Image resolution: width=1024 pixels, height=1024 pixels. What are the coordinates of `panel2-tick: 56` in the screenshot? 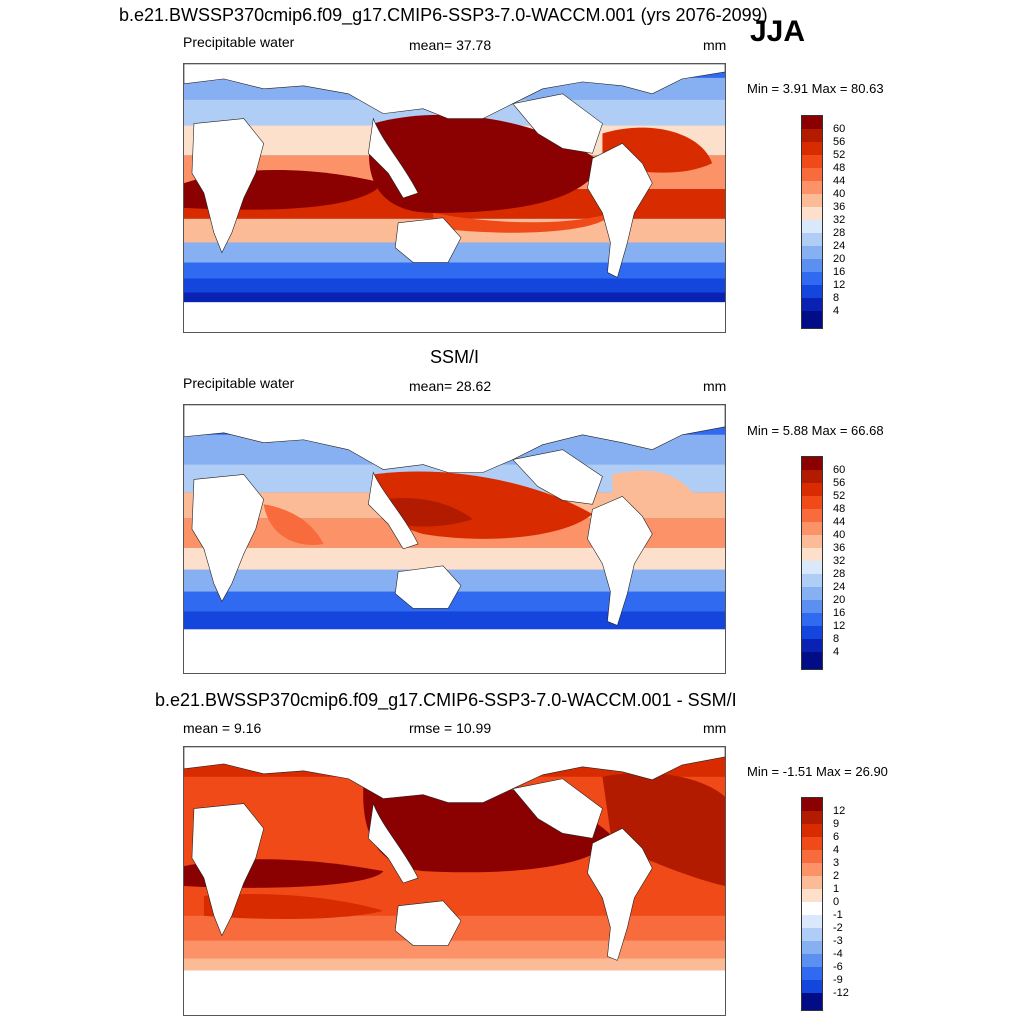 It's located at (839, 483).